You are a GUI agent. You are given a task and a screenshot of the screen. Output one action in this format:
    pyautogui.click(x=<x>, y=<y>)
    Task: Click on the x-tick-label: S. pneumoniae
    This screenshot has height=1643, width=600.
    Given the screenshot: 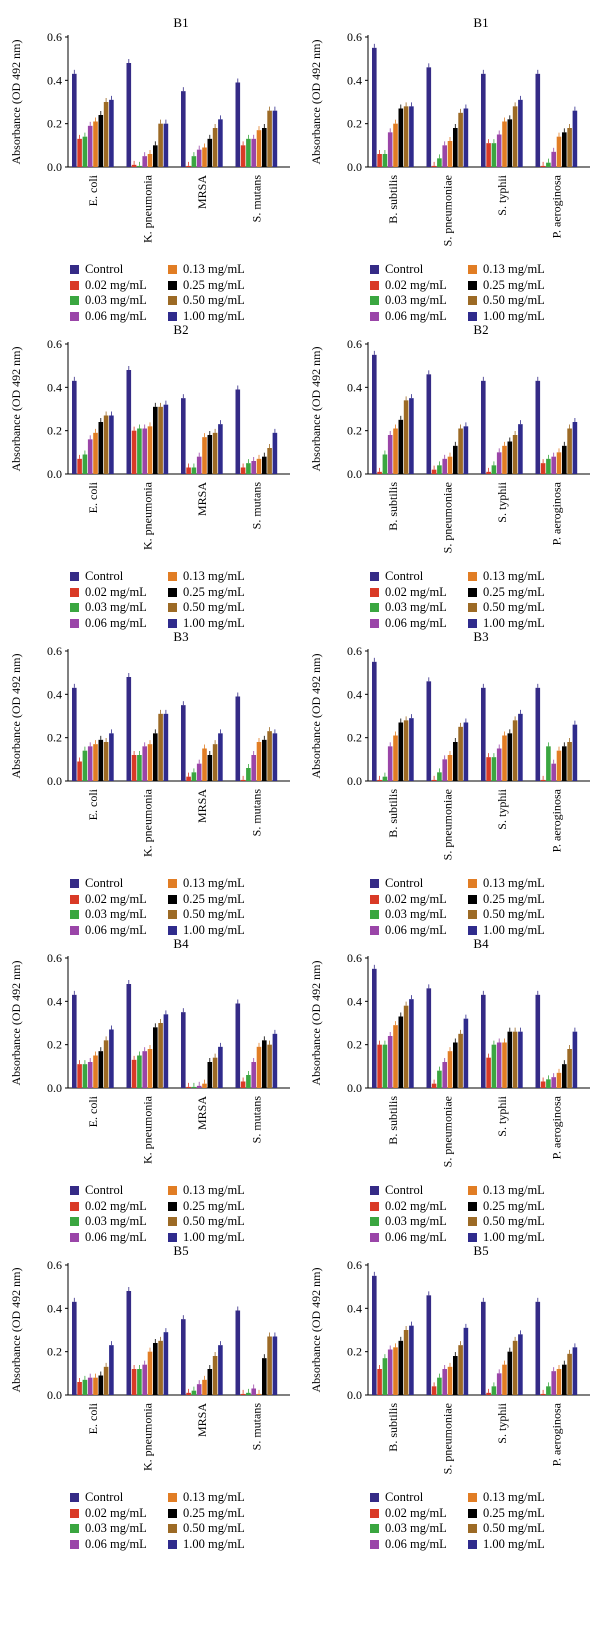 What is the action you would take?
    pyautogui.click(x=448, y=1438)
    